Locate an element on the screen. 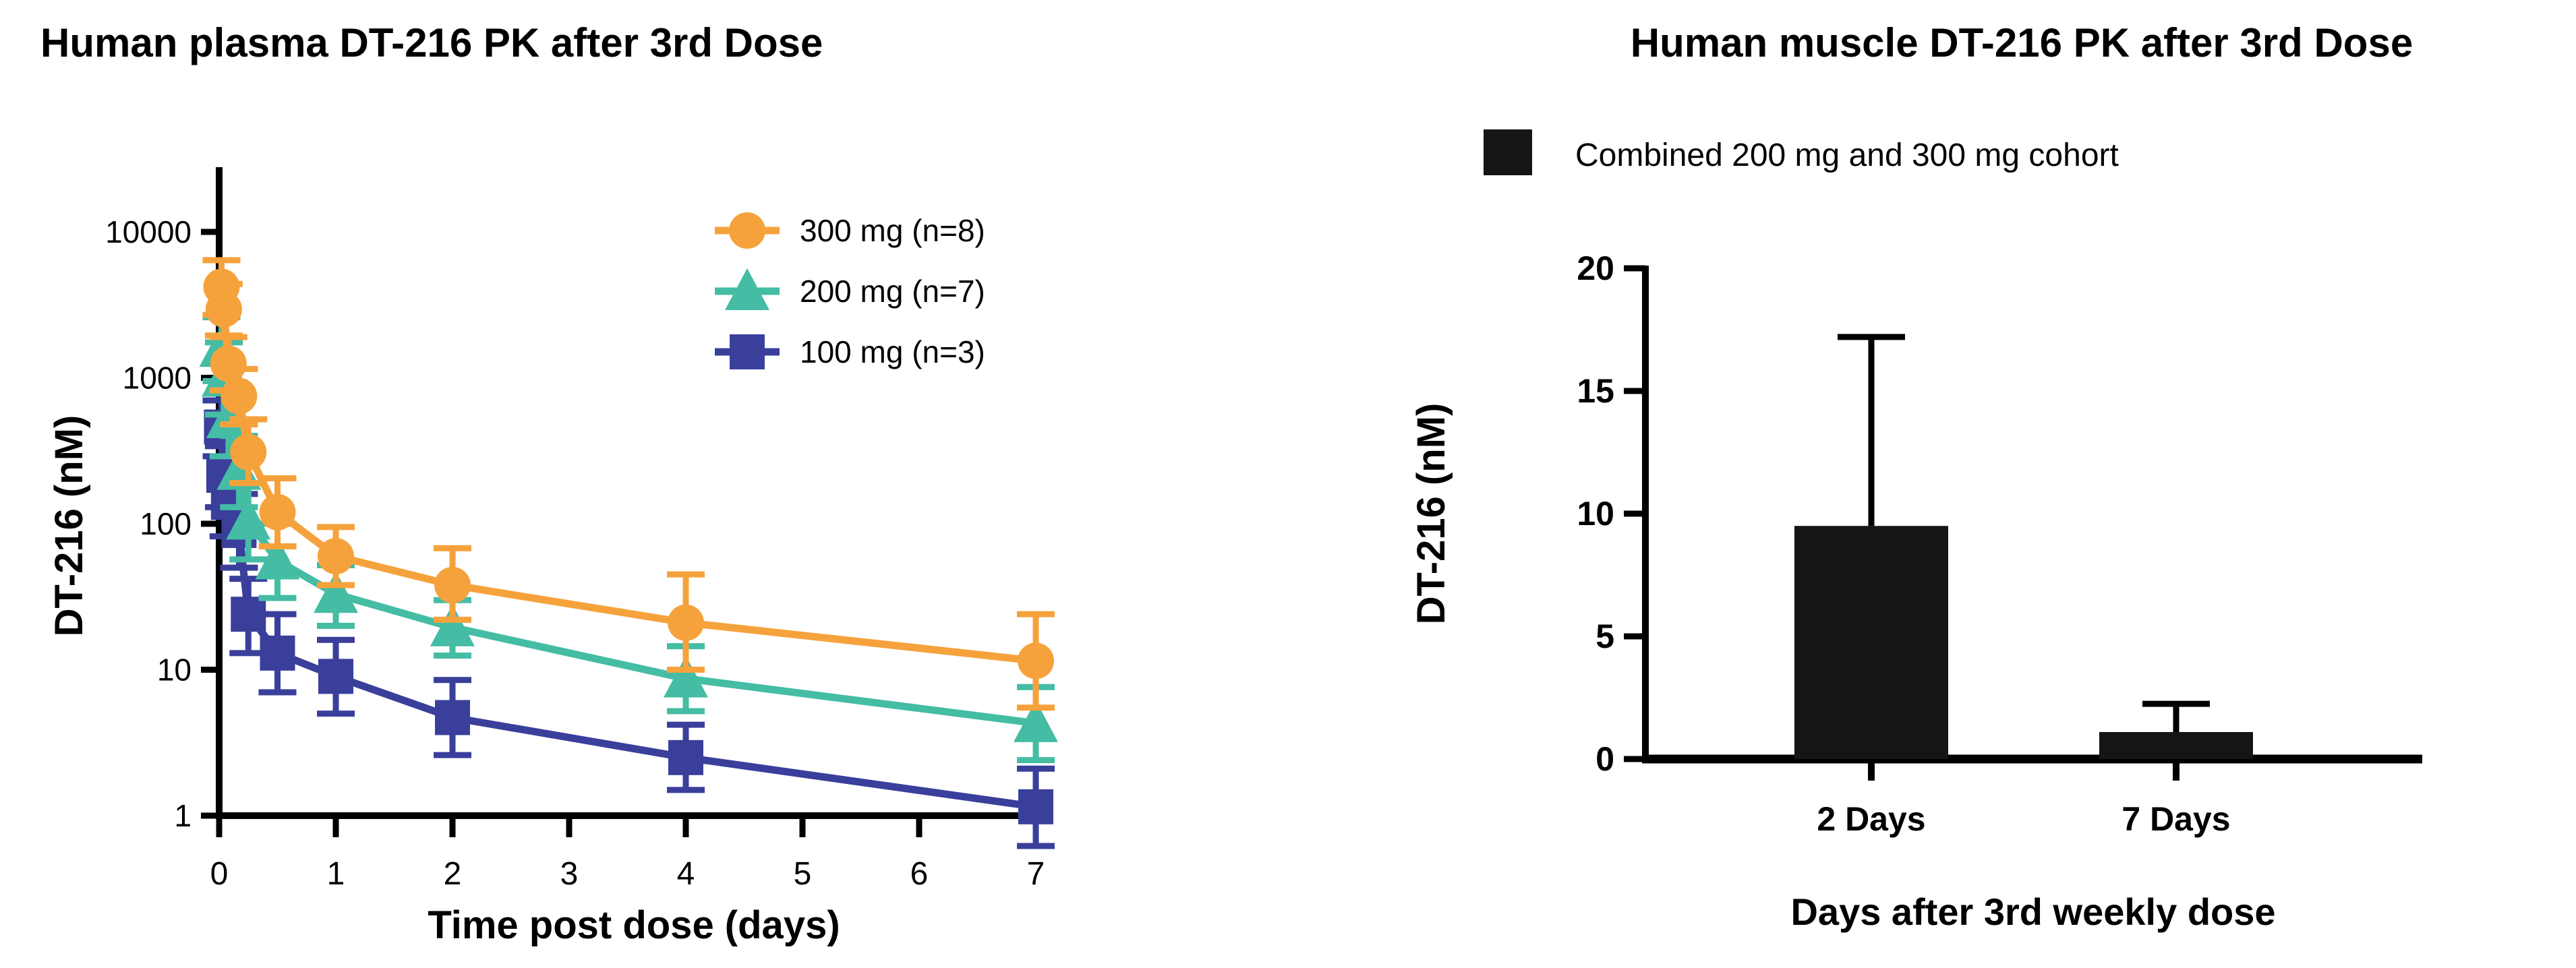 This screenshot has height=968, width=2576. bar-7-Days is located at coordinates (2176, 745).